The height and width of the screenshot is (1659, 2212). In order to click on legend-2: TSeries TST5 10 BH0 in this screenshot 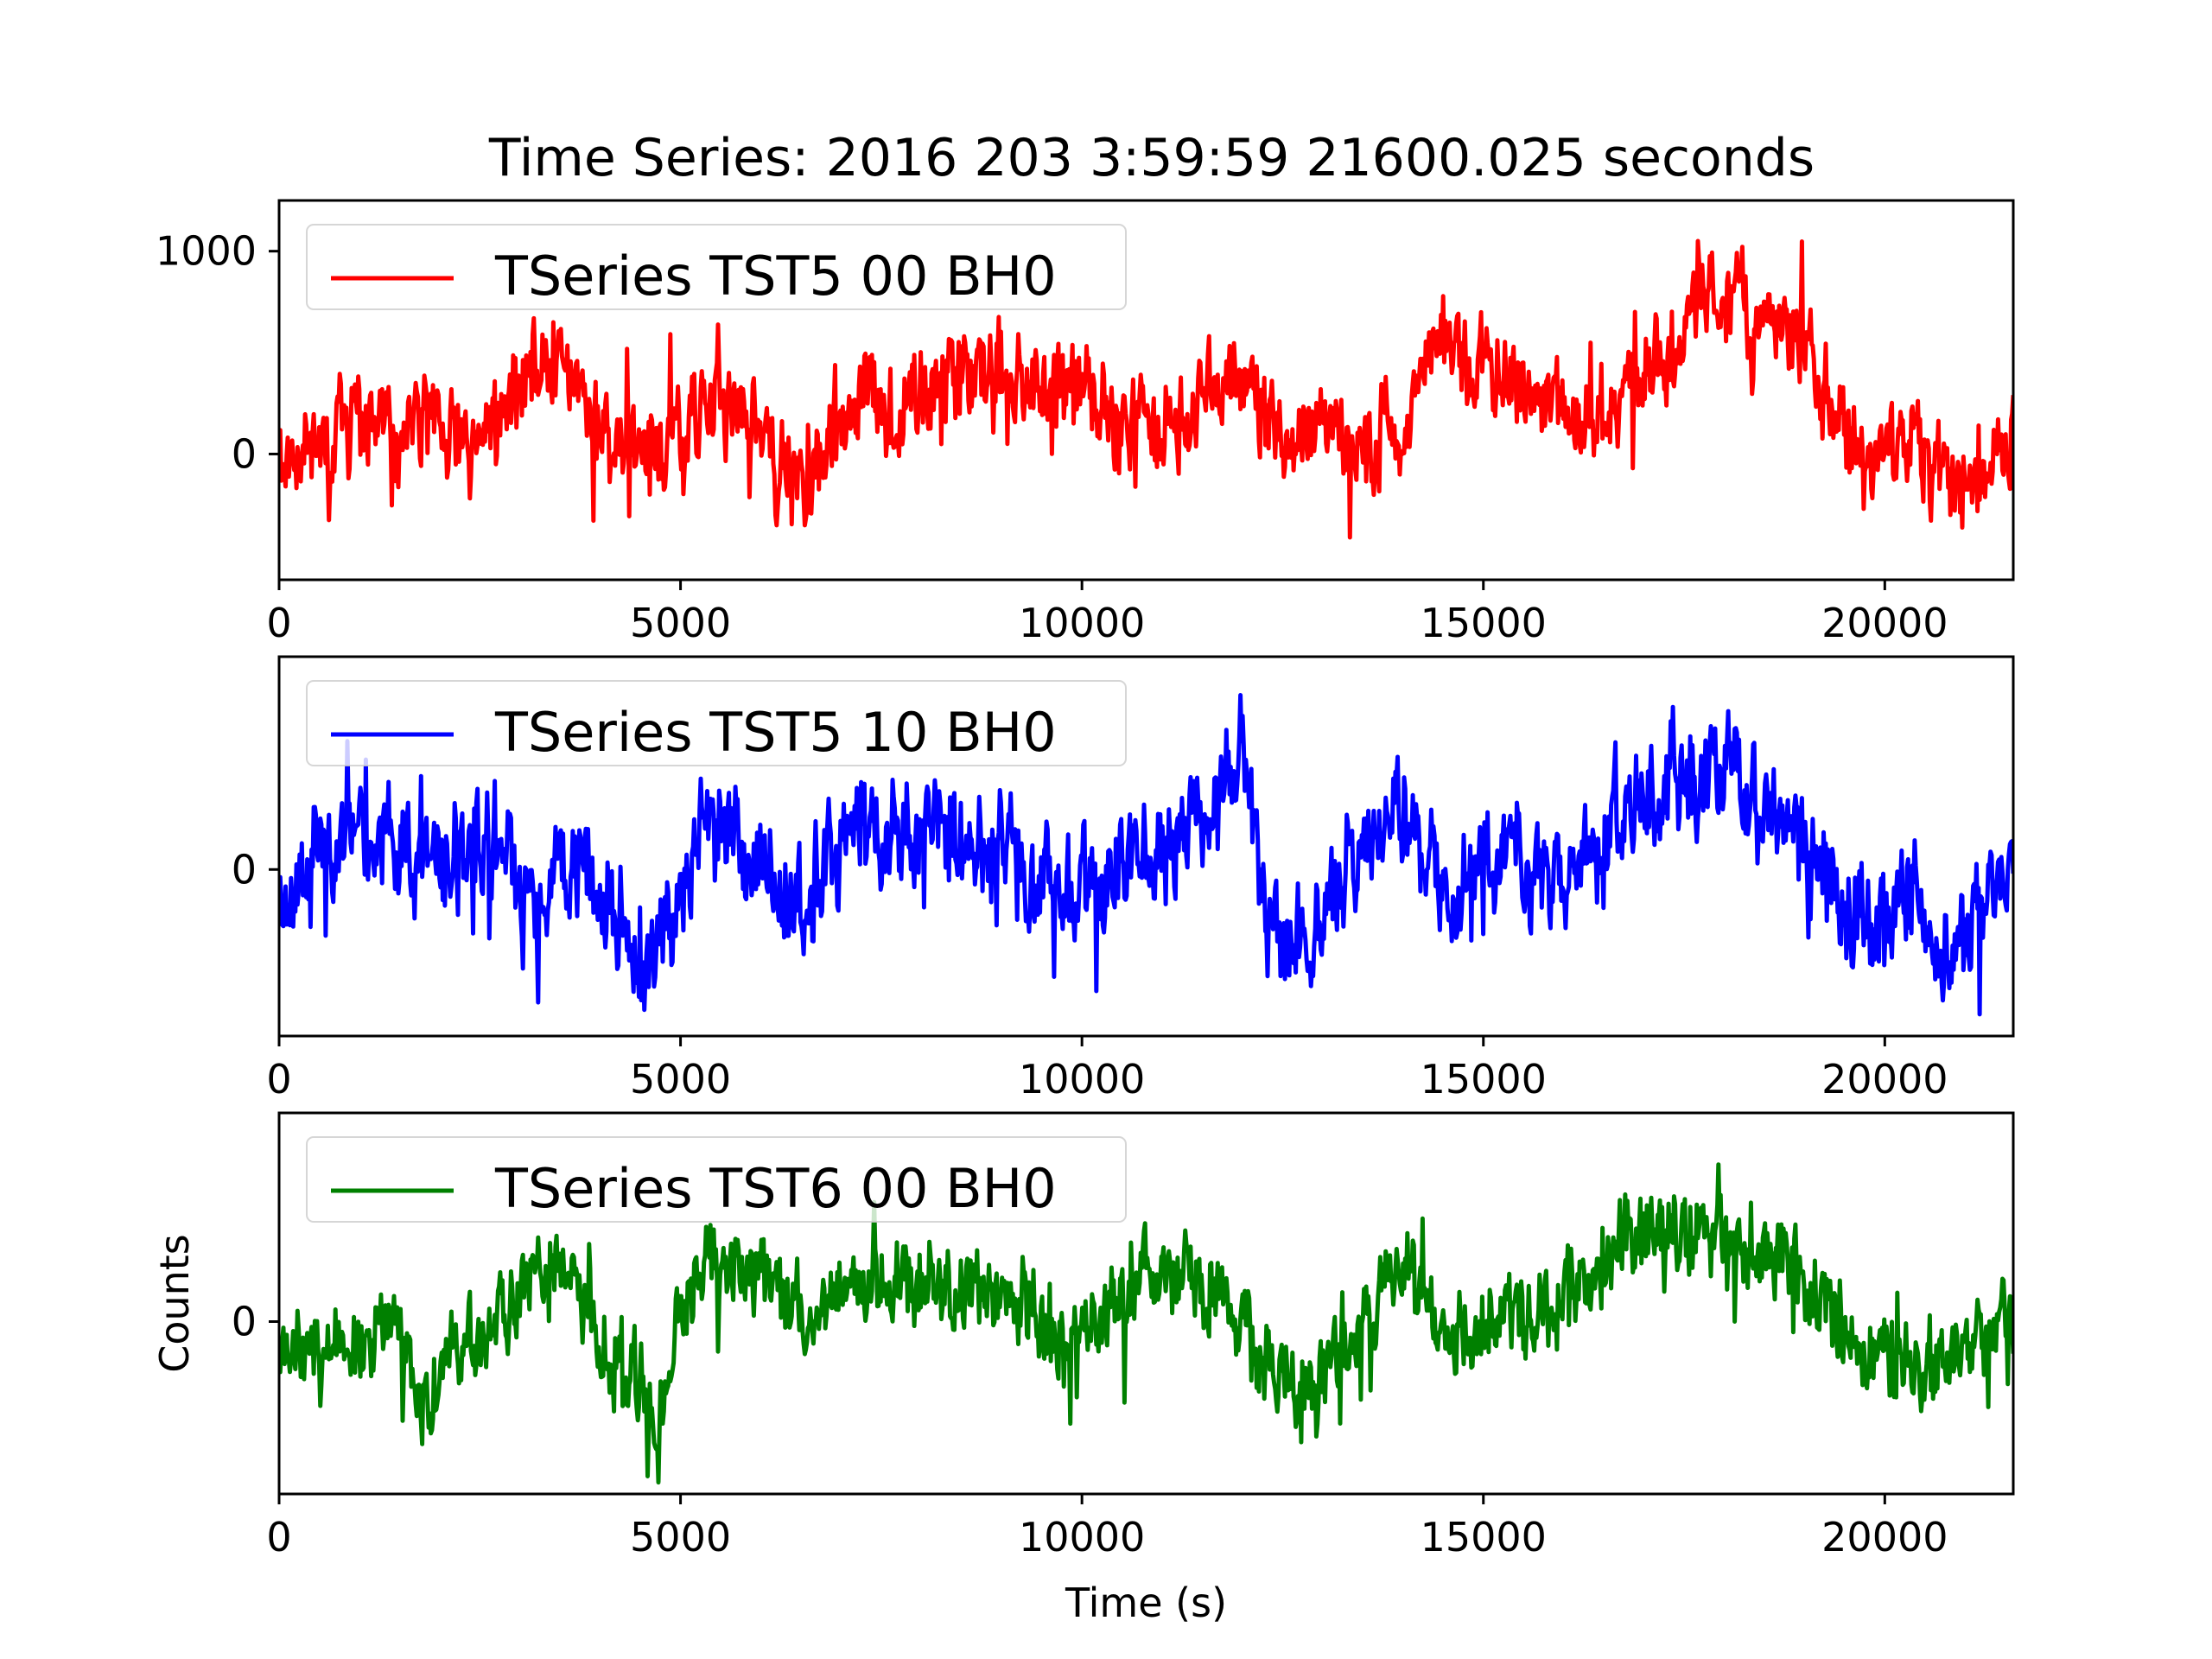, I will do `click(716, 723)`.